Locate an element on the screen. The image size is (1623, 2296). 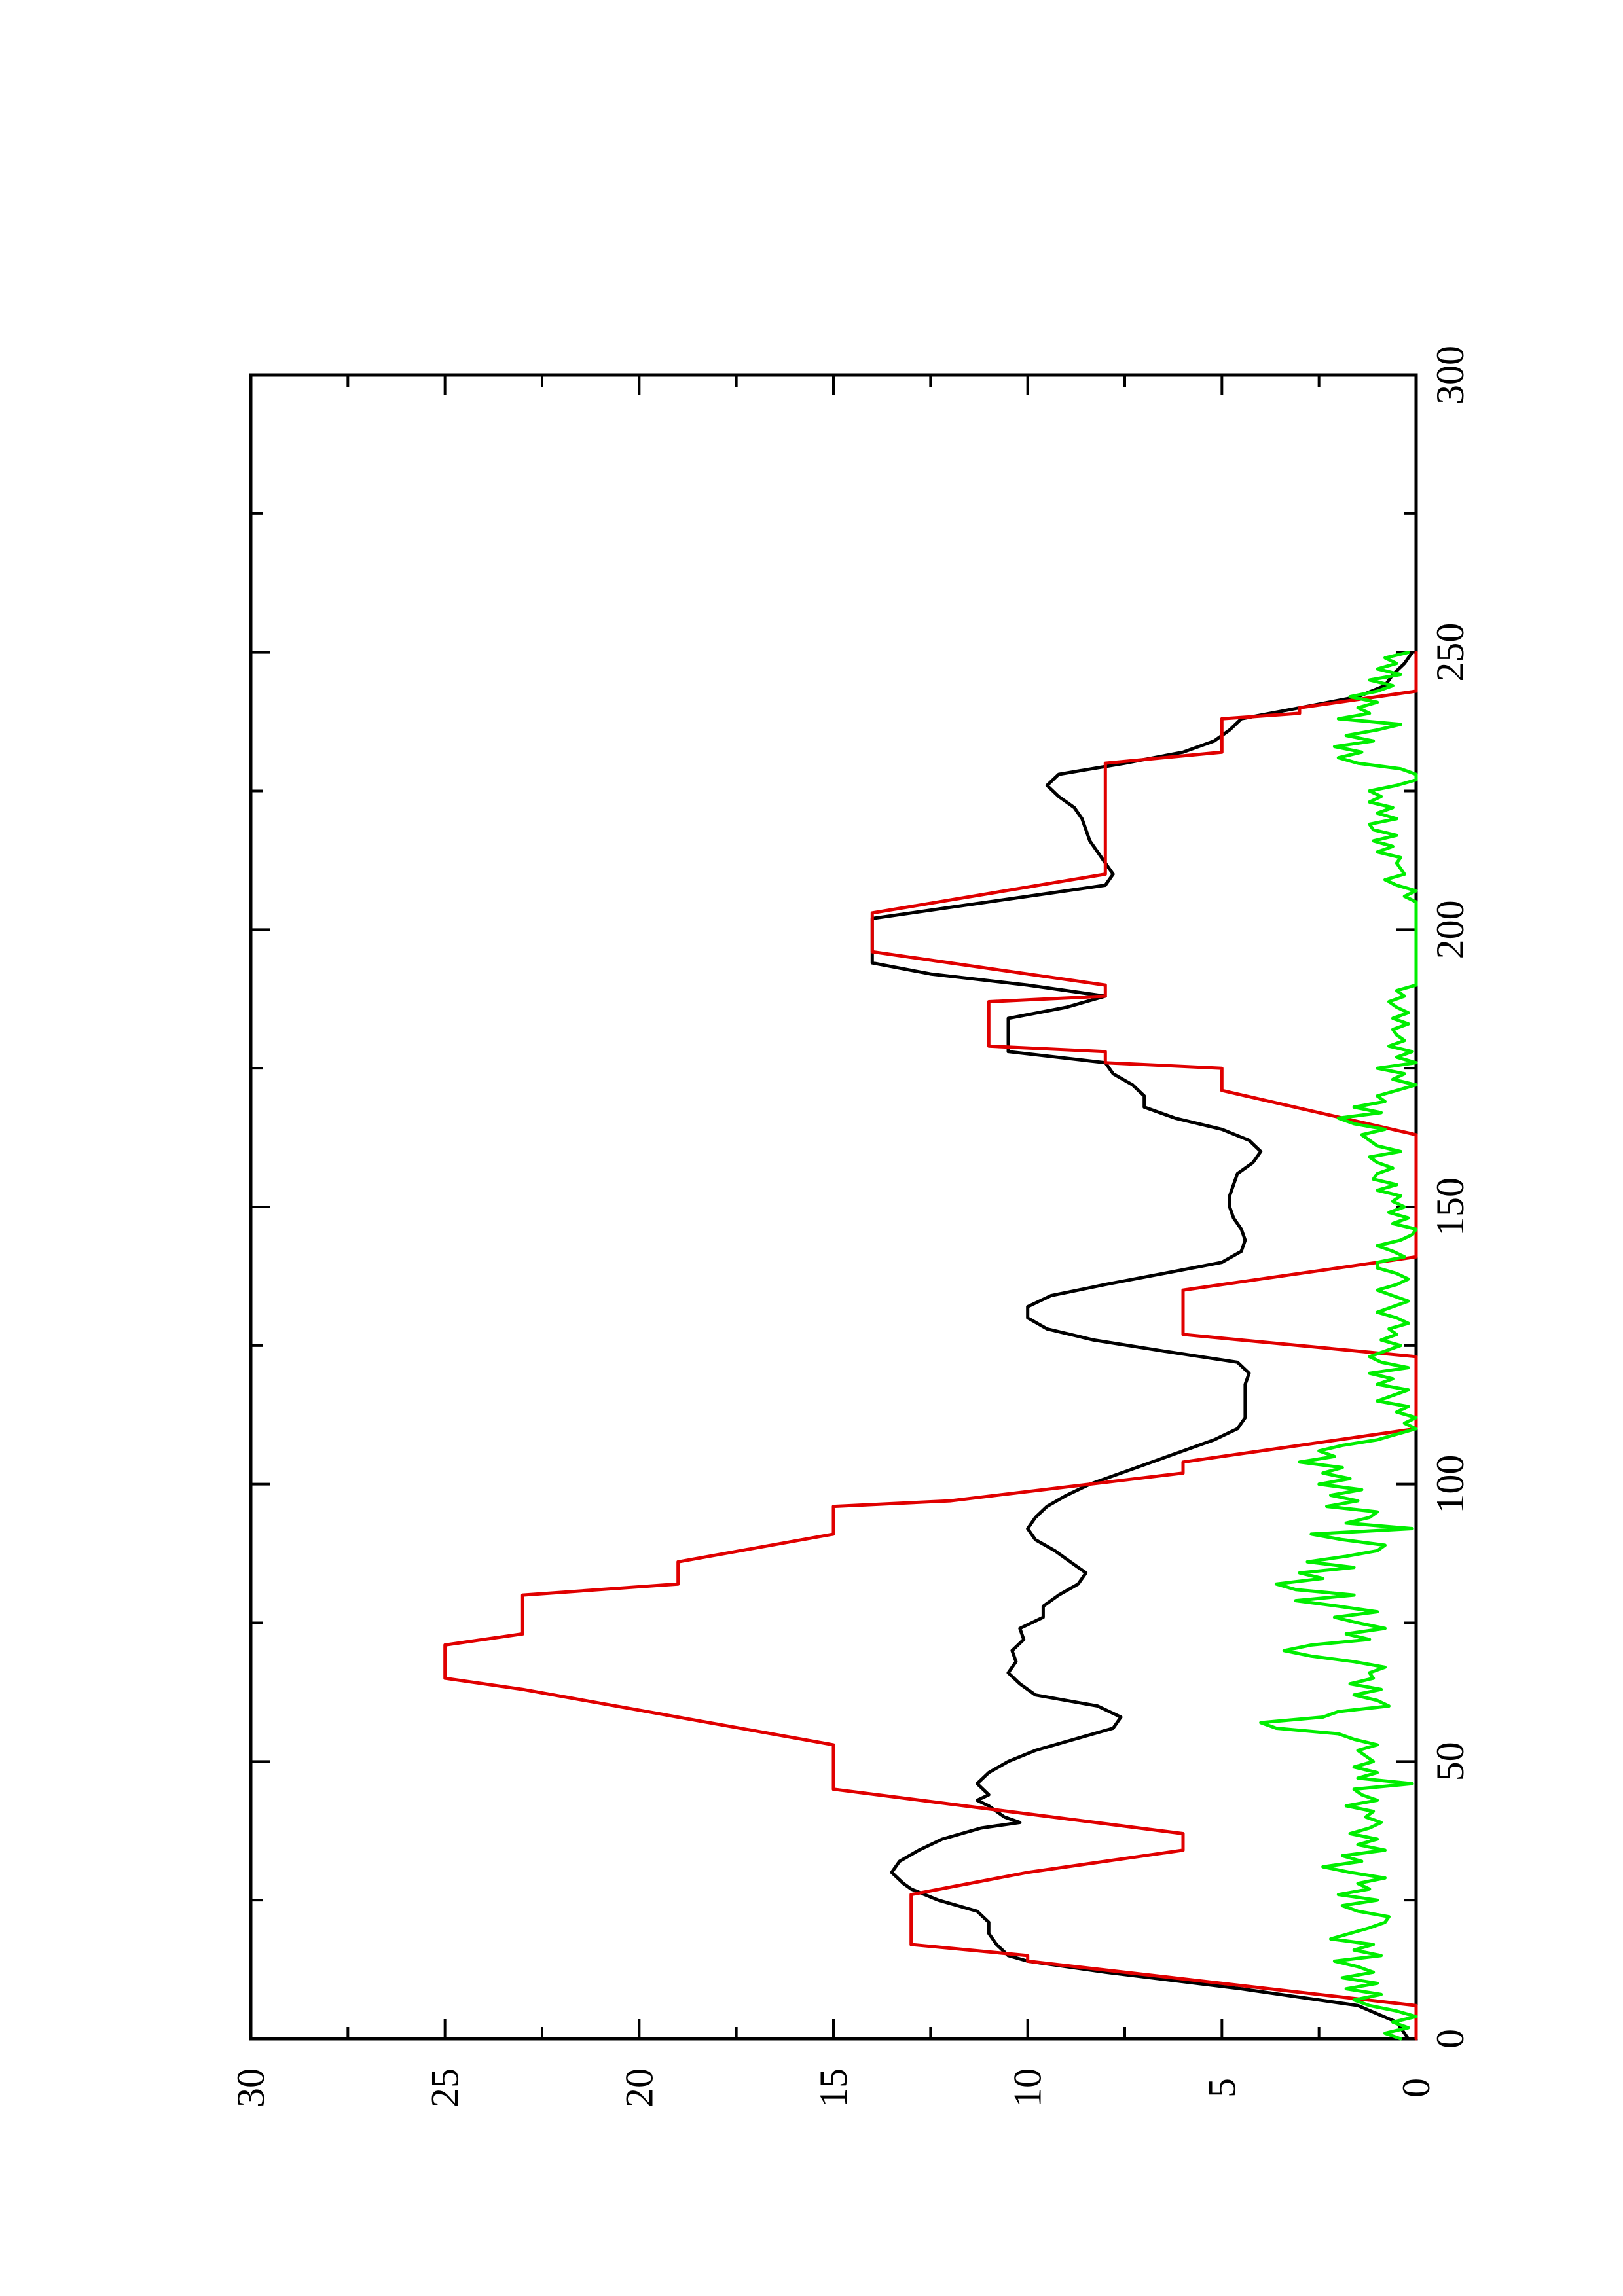
y-tick-label: 5 is located at coordinates (1221, 2088).